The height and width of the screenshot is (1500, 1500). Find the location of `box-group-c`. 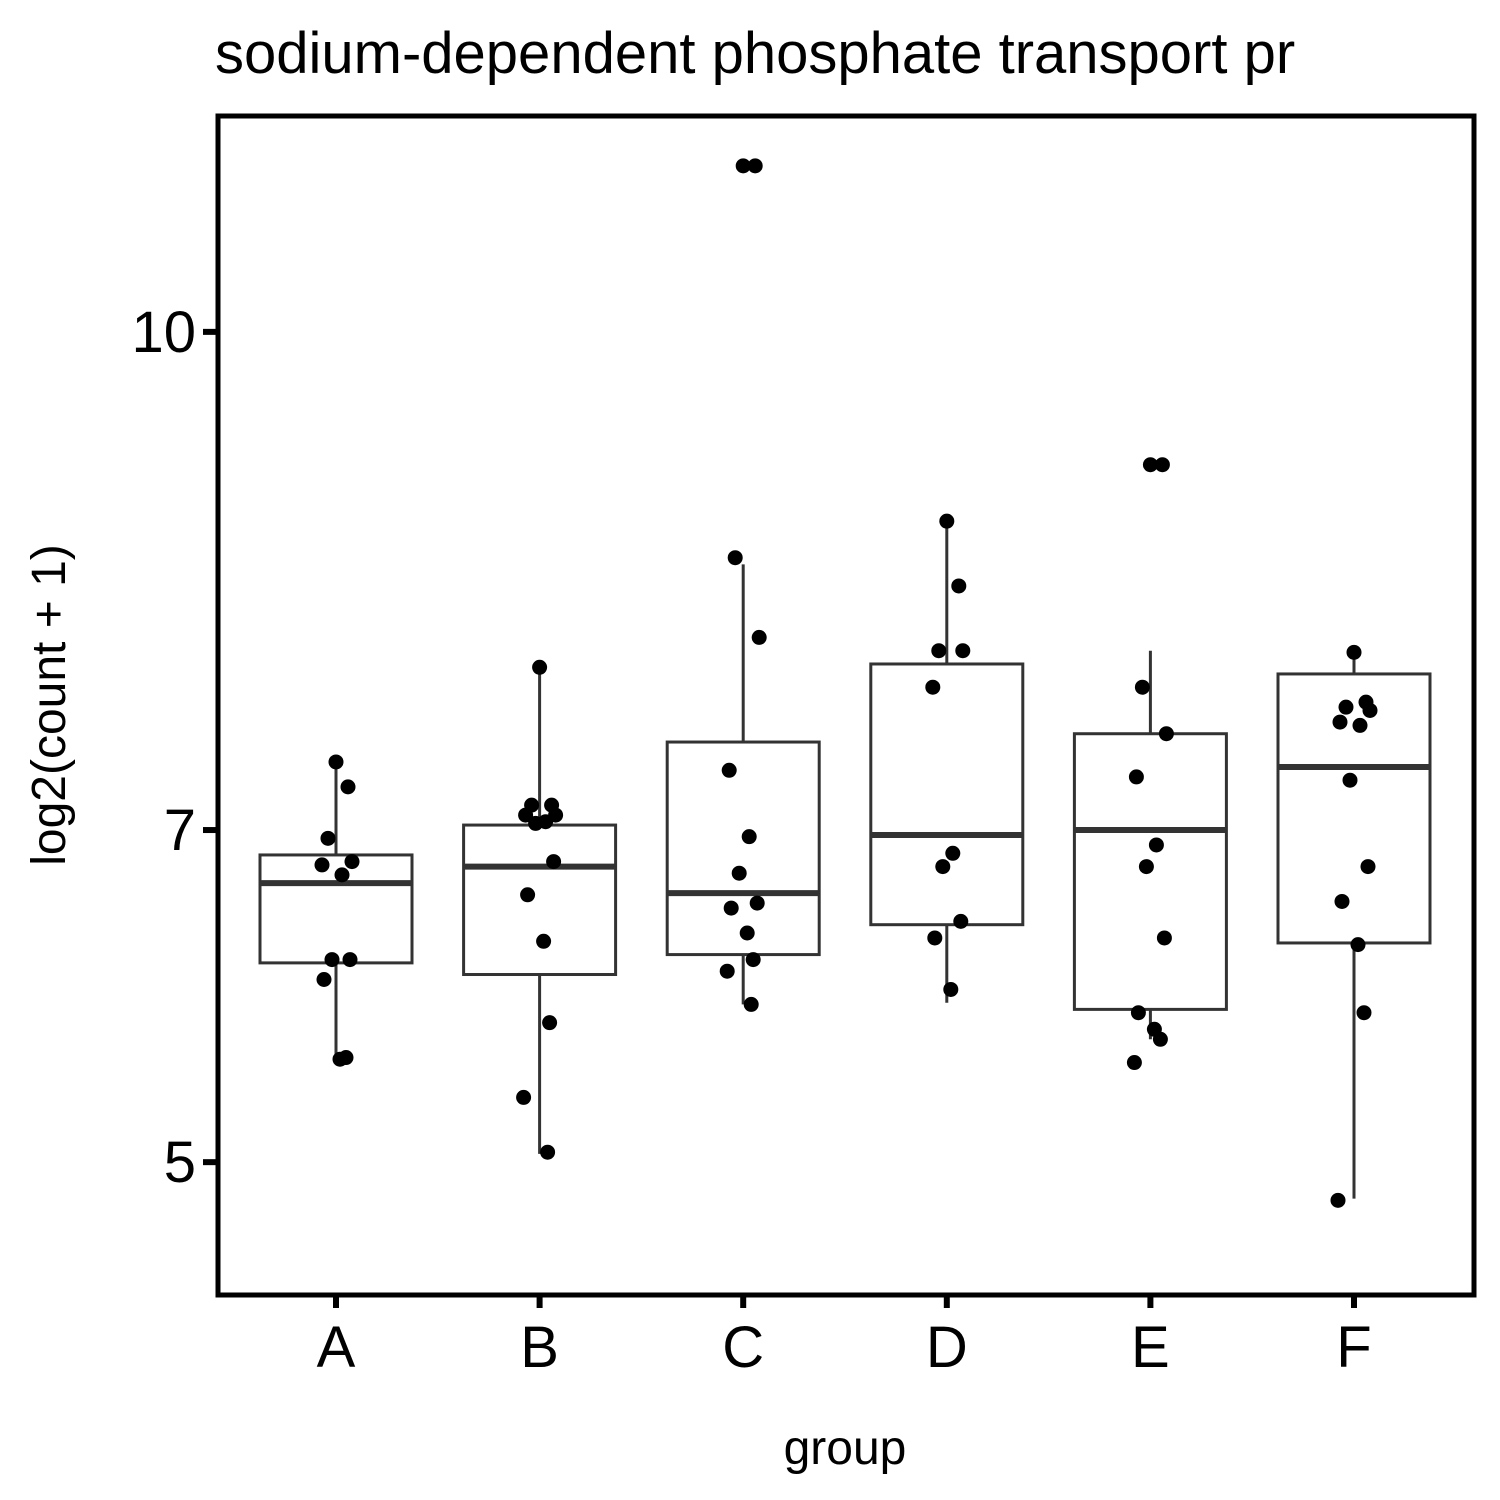

box-group-c is located at coordinates (743, 784).